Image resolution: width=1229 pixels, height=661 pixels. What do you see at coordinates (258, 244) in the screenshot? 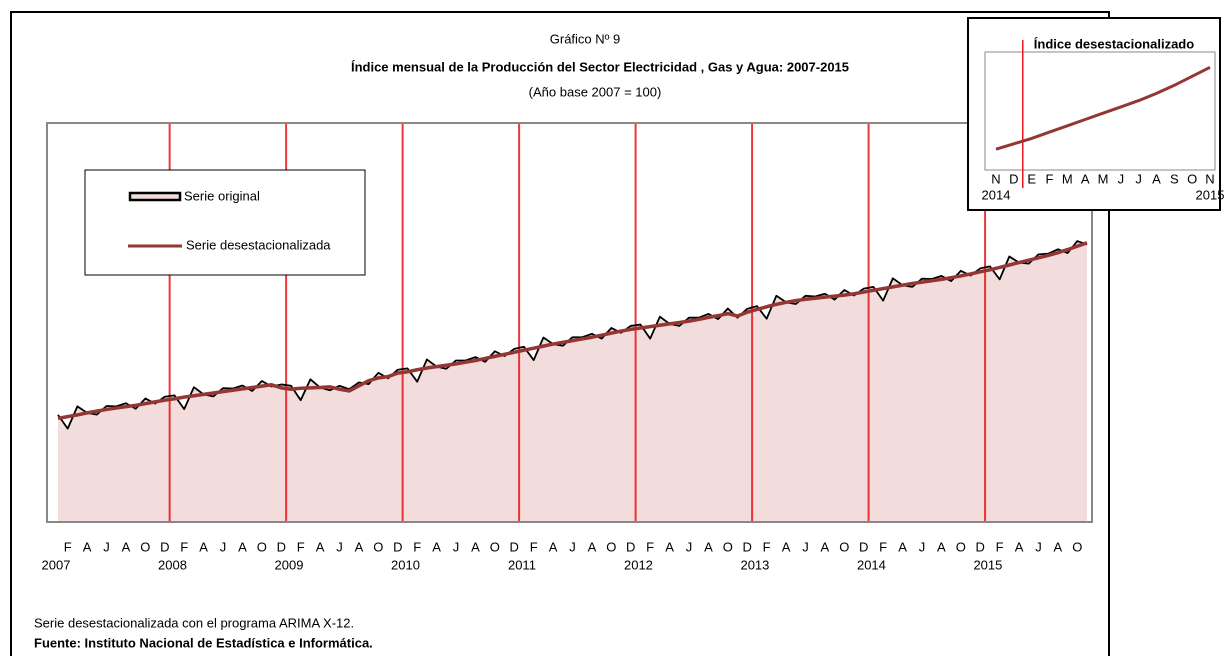
I see `legend-label: Serie desestacionalizada` at bounding box center [258, 244].